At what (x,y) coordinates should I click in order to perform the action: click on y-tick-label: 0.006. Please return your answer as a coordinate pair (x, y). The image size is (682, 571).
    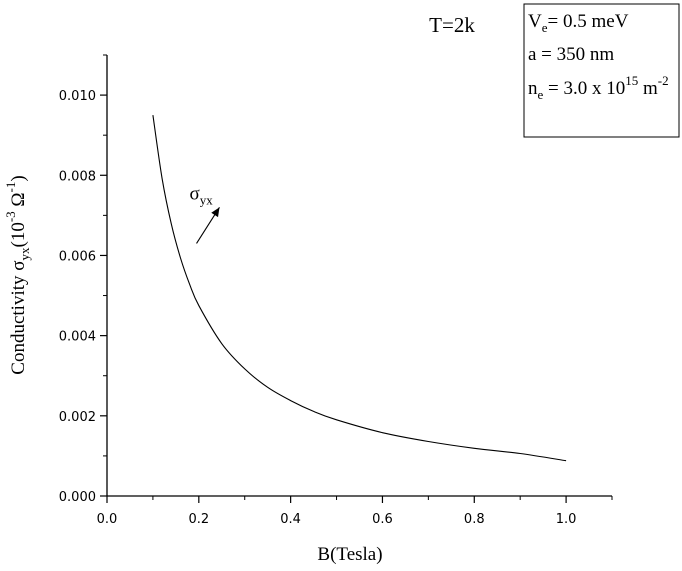
    Looking at the image, I should click on (77, 256).